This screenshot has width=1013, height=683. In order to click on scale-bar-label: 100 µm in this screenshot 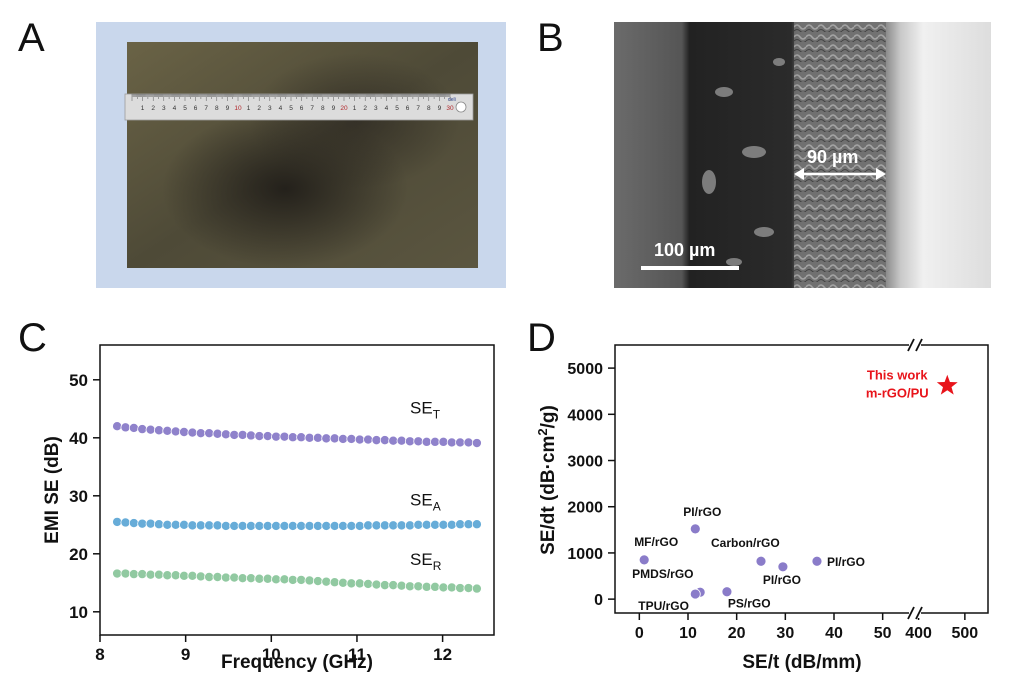, I will do `click(684, 250)`.